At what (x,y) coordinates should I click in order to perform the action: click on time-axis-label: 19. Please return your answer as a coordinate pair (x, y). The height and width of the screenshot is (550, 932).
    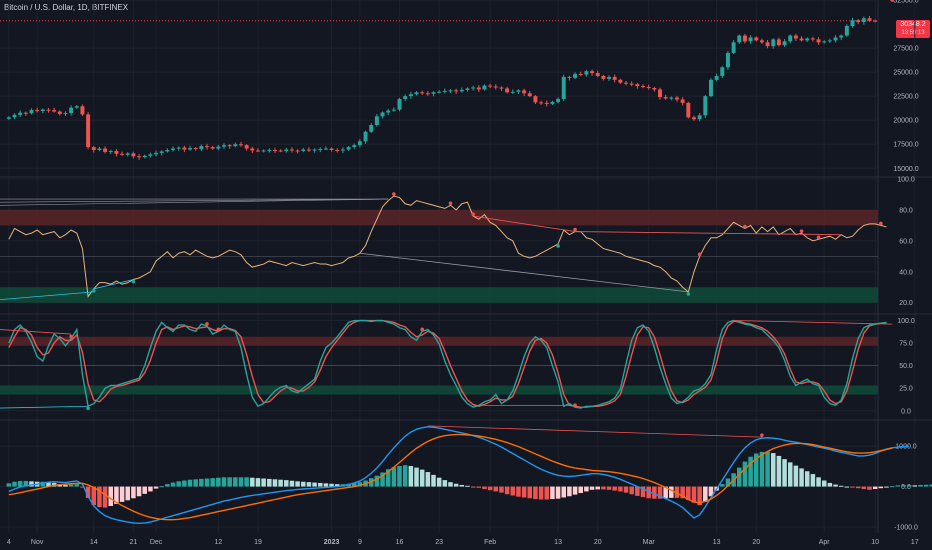
    Looking at the image, I should click on (258, 542).